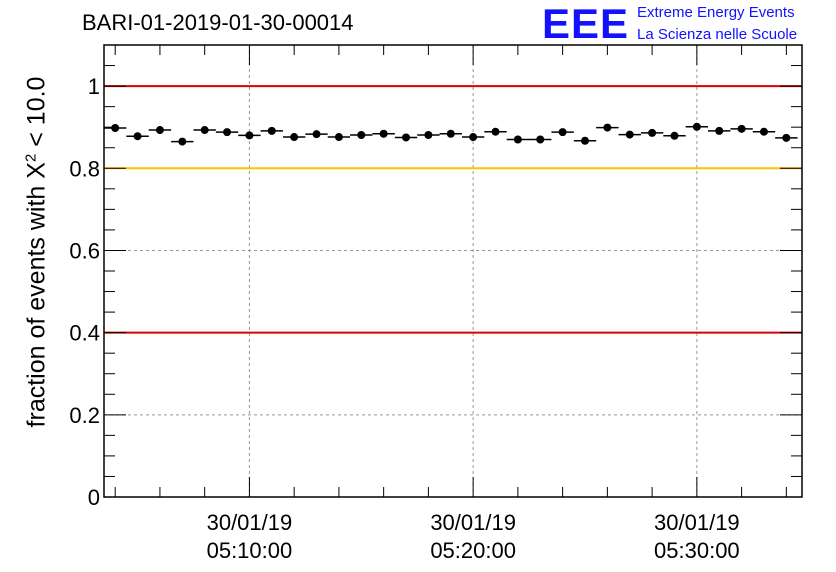 This screenshot has width=836, height=572. Describe the element at coordinates (473, 550) in the screenshot. I see `x-tick-label-time: 05:20:00` at that location.